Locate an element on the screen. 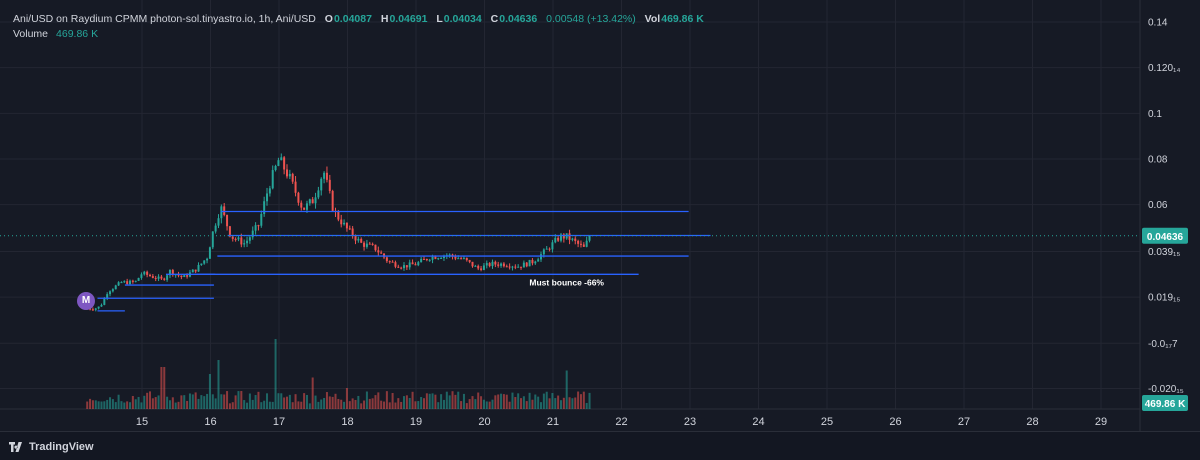 The width and height of the screenshot is (1200, 460). mark-badge: M is located at coordinates (86, 301).